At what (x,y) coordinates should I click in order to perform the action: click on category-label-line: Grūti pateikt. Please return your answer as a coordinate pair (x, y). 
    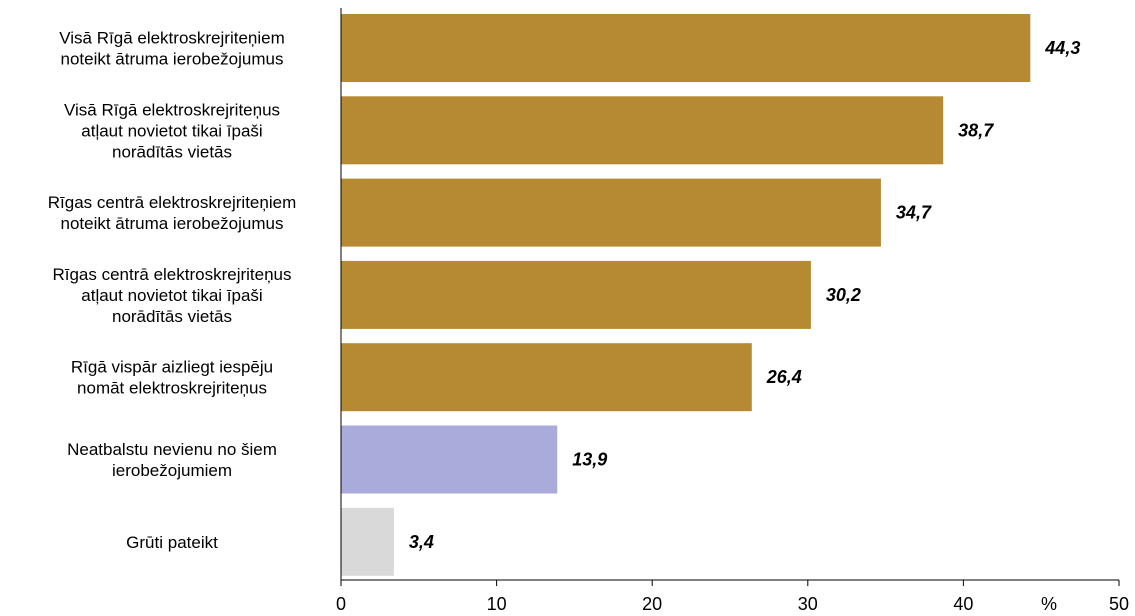
    Looking at the image, I should click on (172, 542).